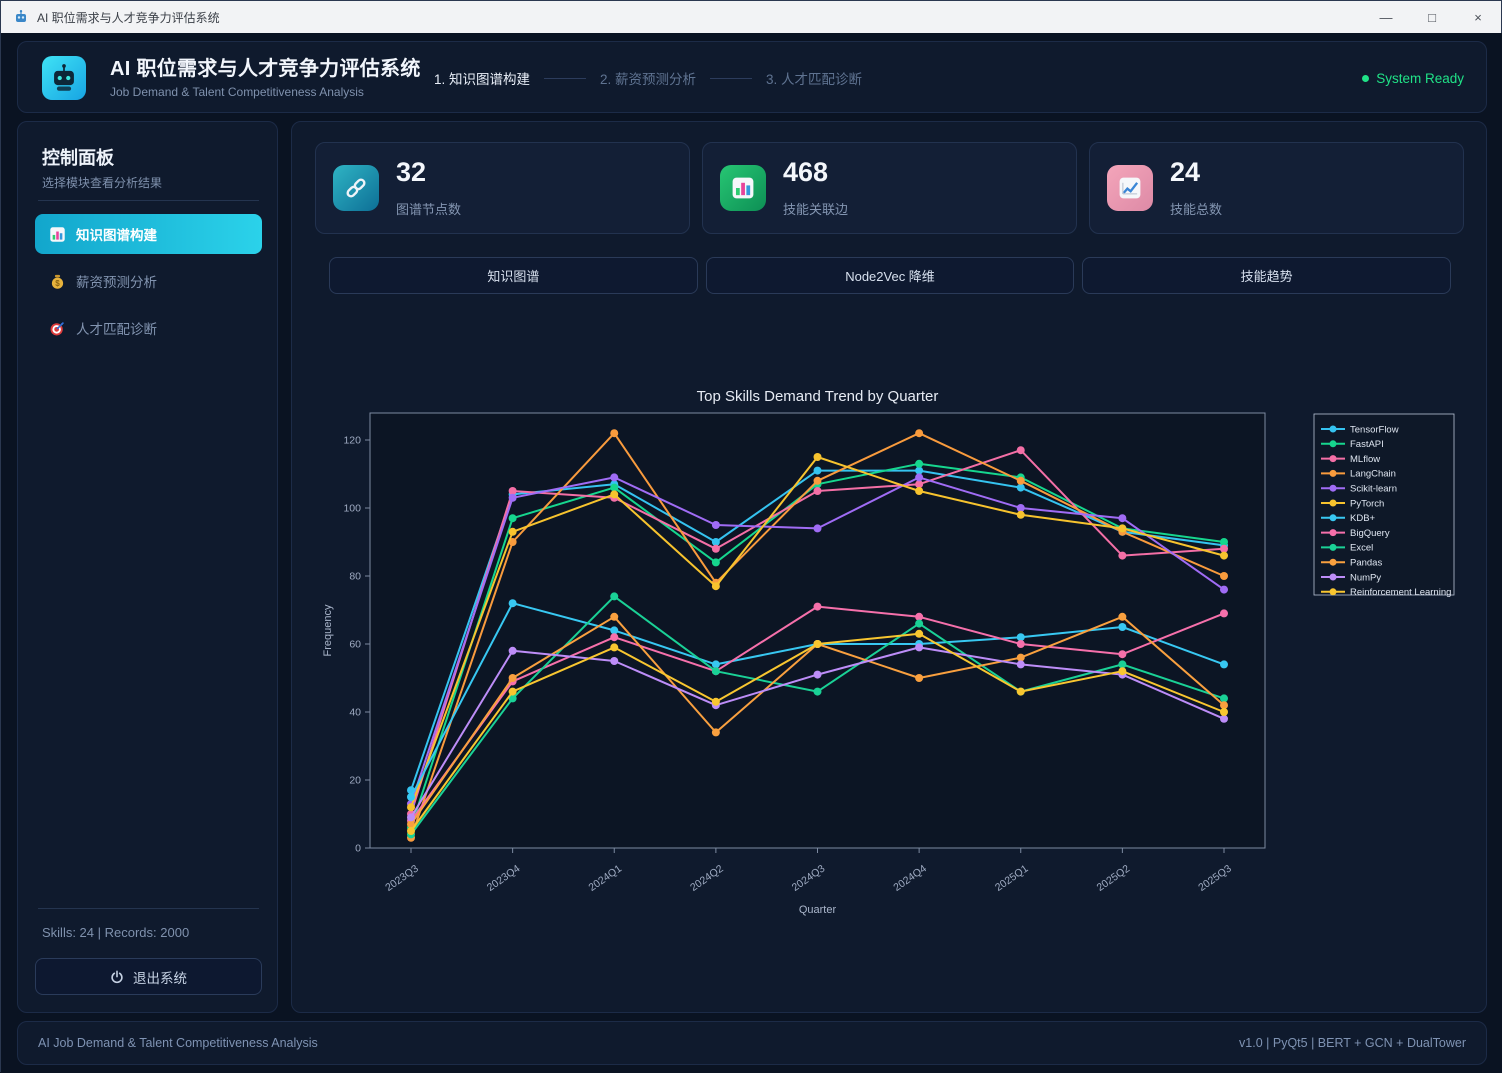 This screenshot has height=1073, width=1502. I want to click on sidebar-item-knowledge-graph: 知识图谱构建, so click(148, 234).